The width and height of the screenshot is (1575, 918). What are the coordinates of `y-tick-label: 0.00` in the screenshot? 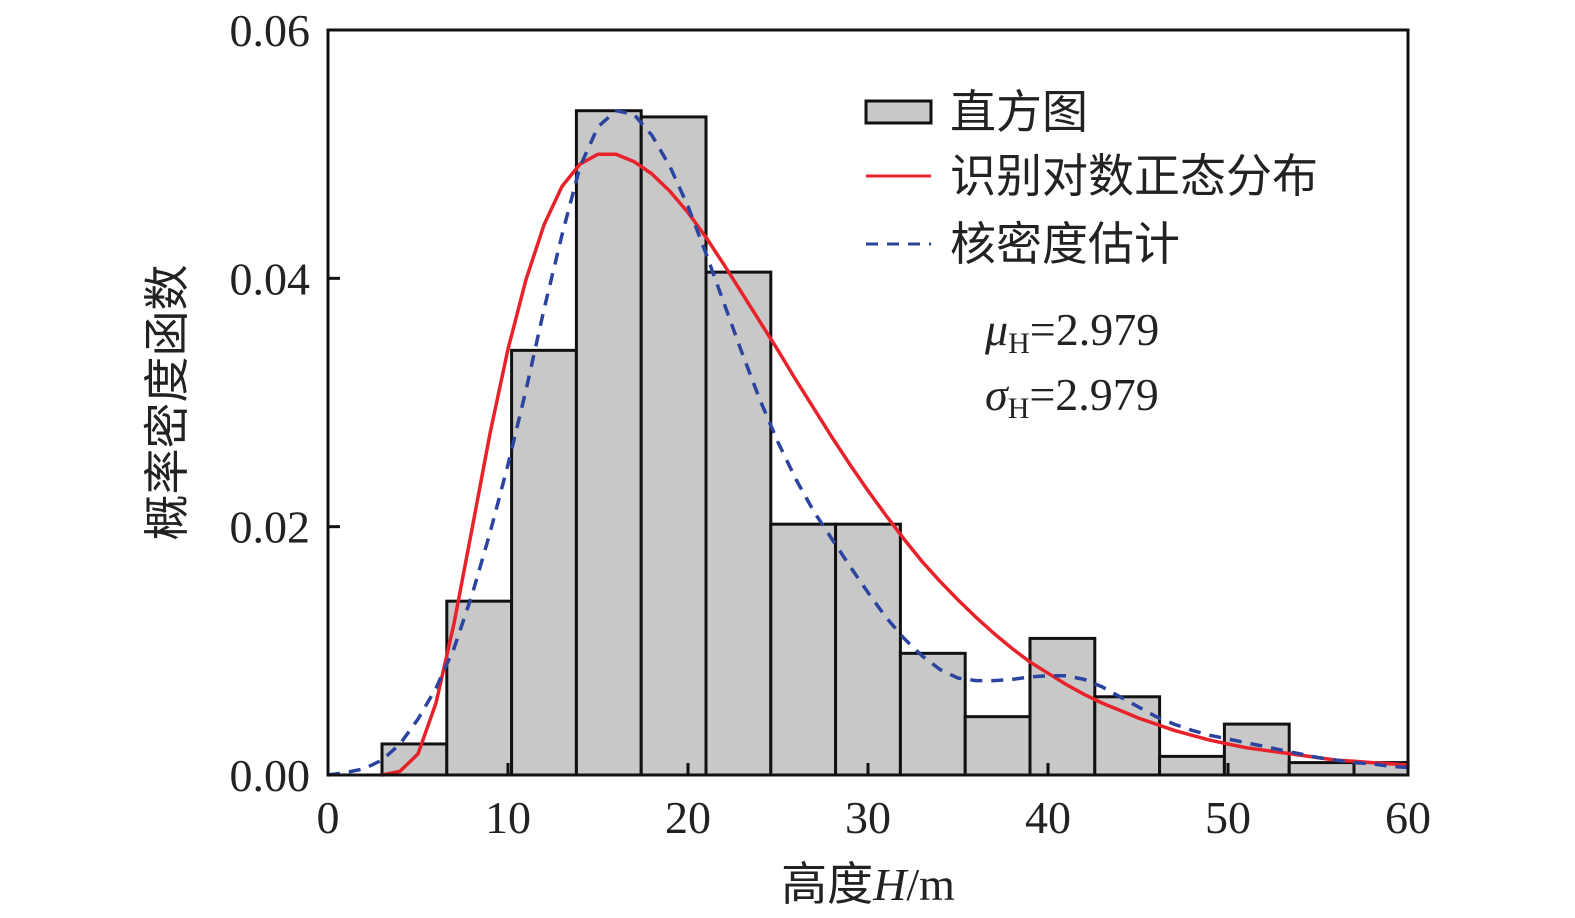 It's located at (270, 775).